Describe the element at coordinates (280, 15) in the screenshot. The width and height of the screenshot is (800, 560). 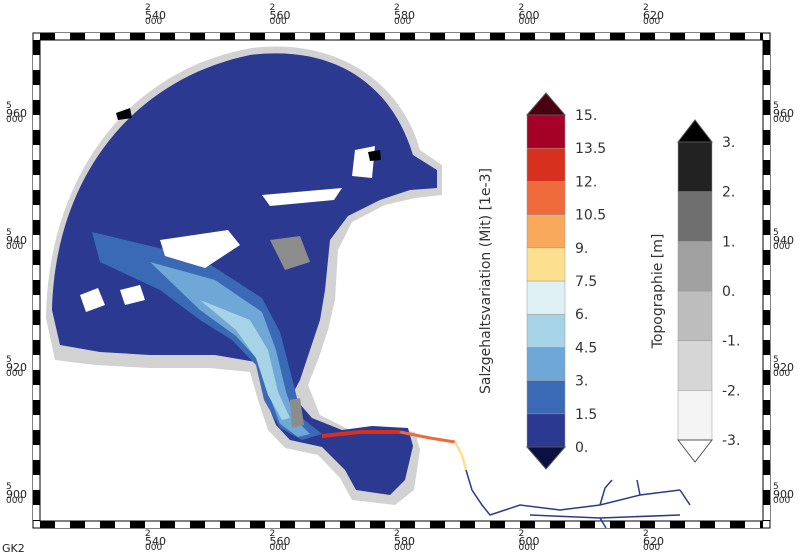
I see `x-coord-label: 560` at that location.